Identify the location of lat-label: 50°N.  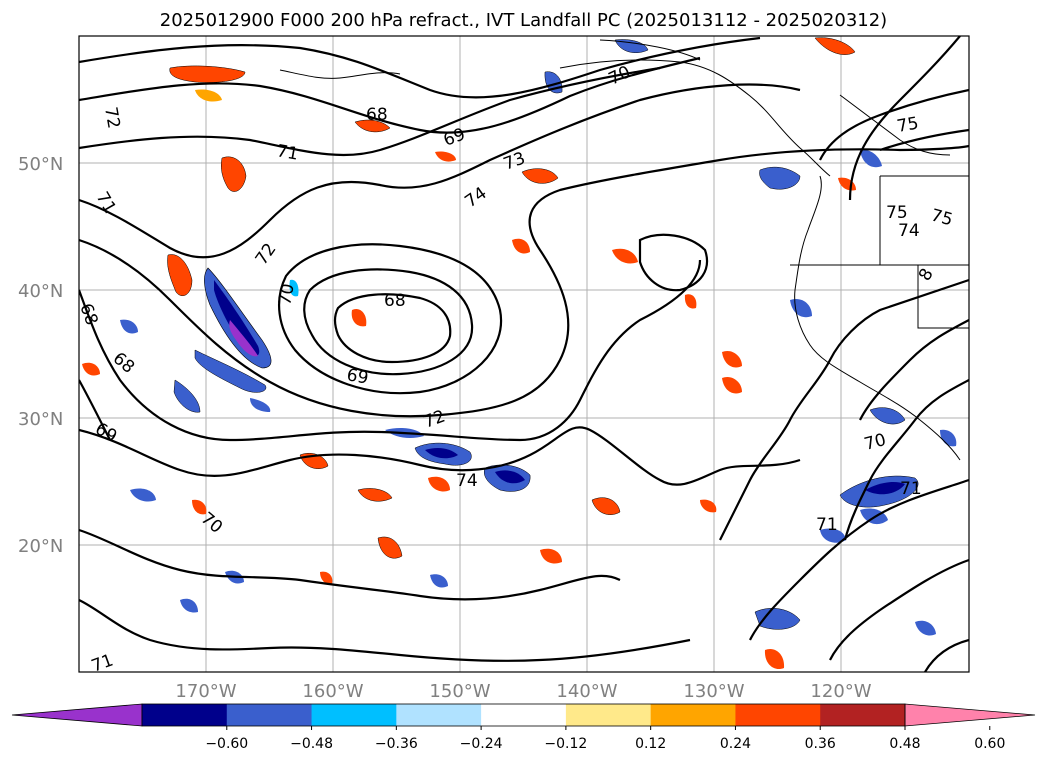
(40, 164).